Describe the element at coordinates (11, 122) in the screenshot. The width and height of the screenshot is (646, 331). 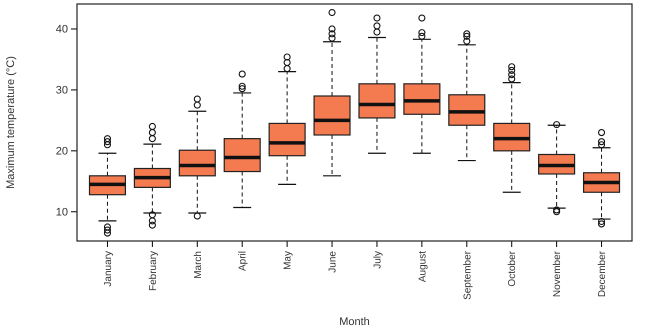
I see `y-axis-title: Maximum temperature (°C)` at that location.